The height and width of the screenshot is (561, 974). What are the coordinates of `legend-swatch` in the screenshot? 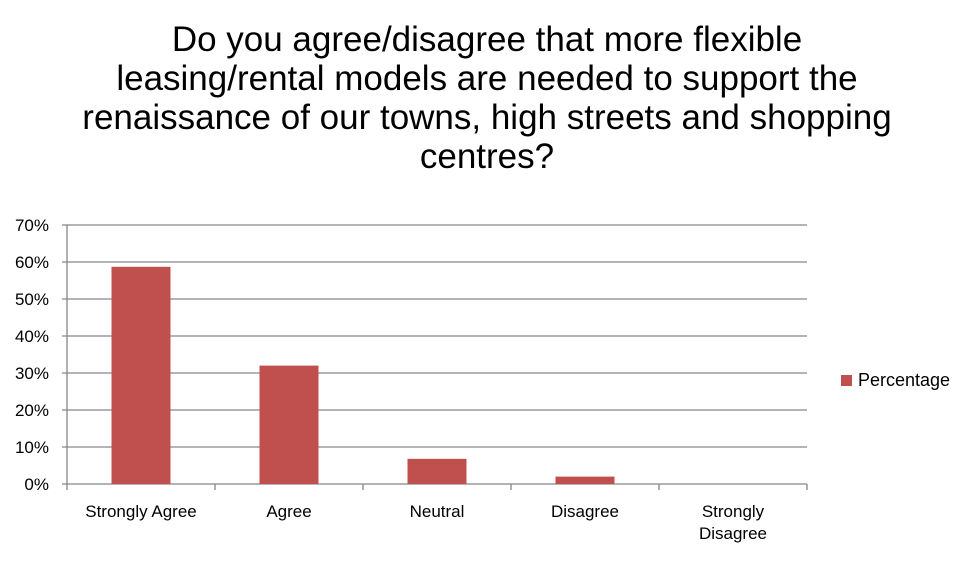 It's located at (846, 380).